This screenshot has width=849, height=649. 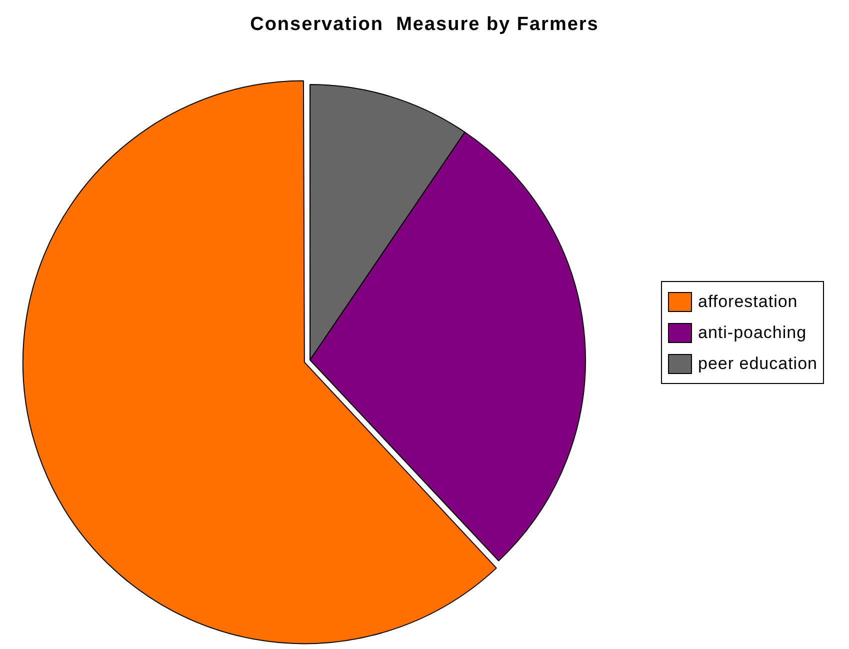 I want to click on legend-label: afforestation, so click(x=748, y=302).